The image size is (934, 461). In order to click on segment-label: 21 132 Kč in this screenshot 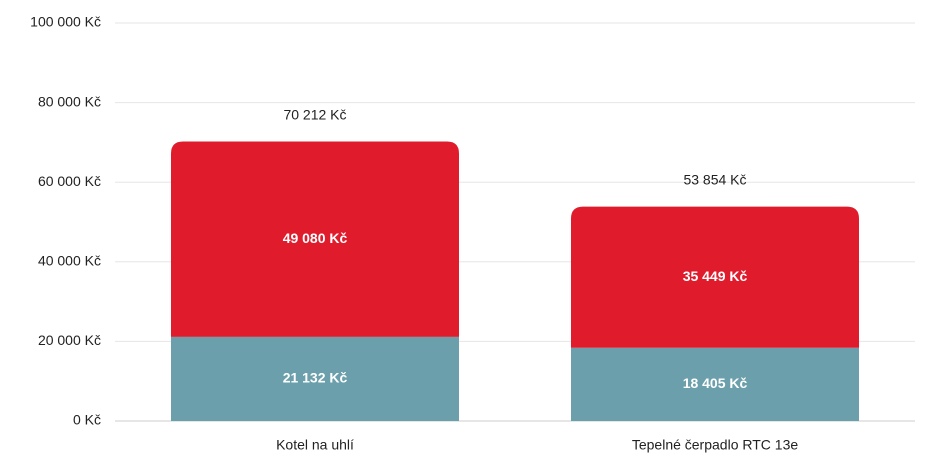, I will do `click(315, 378)`.